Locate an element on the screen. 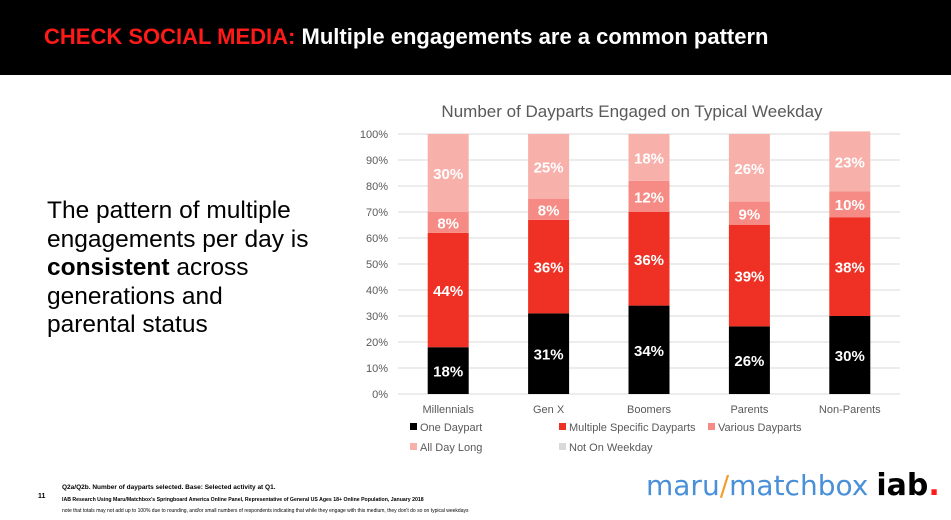 The height and width of the screenshot is (520, 951). y-tick-label: 10% is located at coordinates (377, 369).